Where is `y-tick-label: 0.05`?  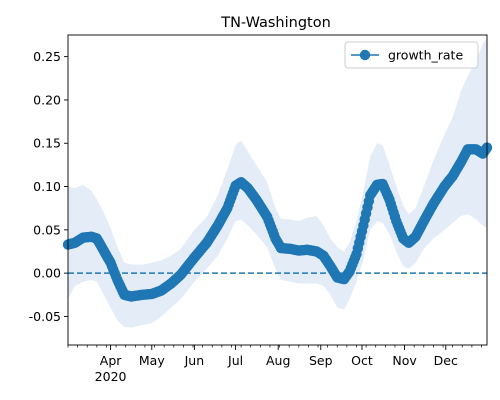
y-tick-label: 0.05 is located at coordinates (47, 229).